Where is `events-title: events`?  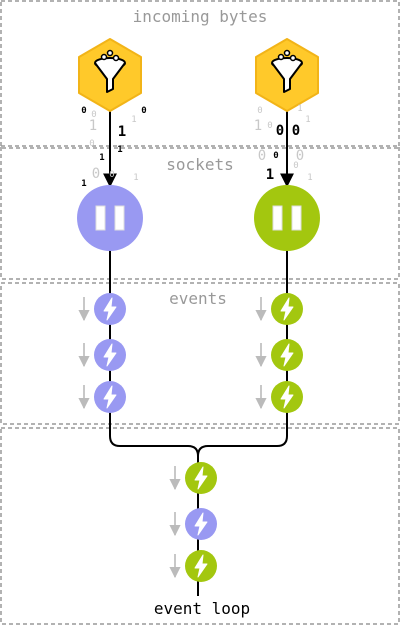 events-title: events is located at coordinates (198, 298).